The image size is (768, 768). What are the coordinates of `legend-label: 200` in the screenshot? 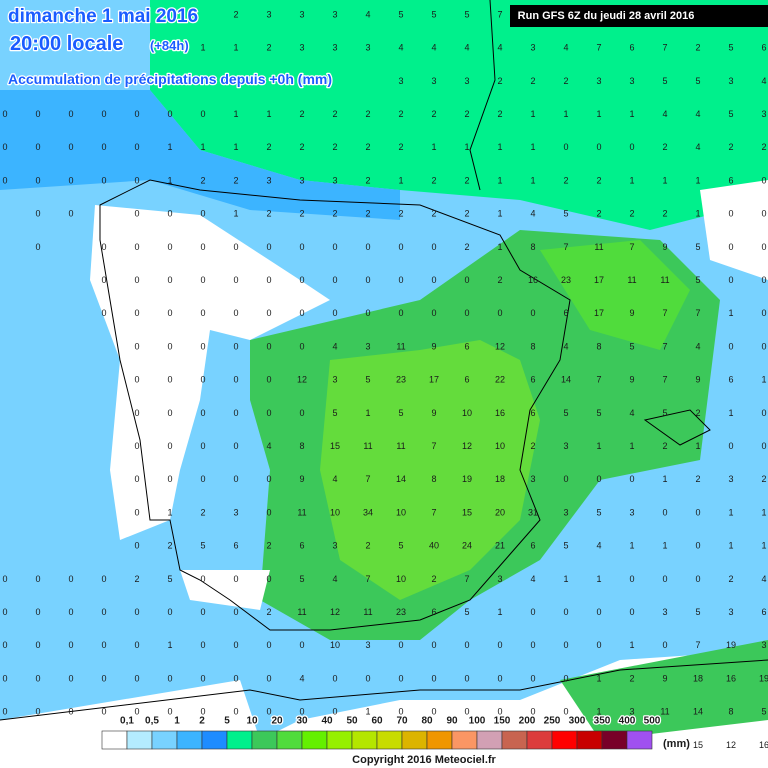 It's located at (527, 721).